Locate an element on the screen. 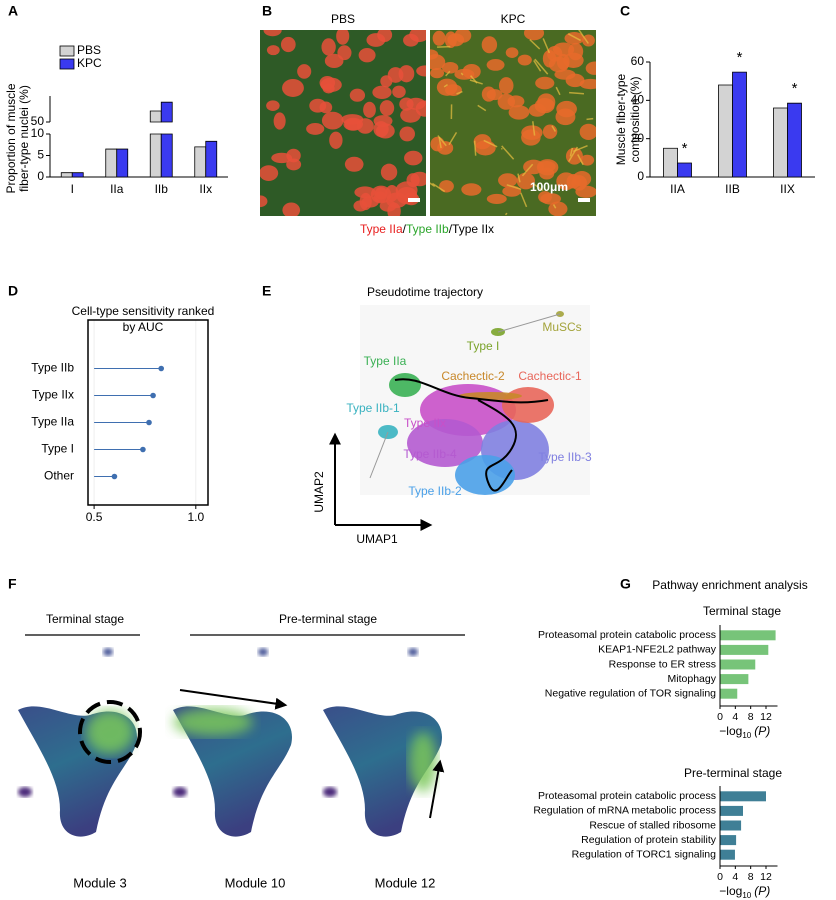 The image size is (836, 900). chart-title: Cell-type sensitivity ranked is located at coordinates (143, 311).